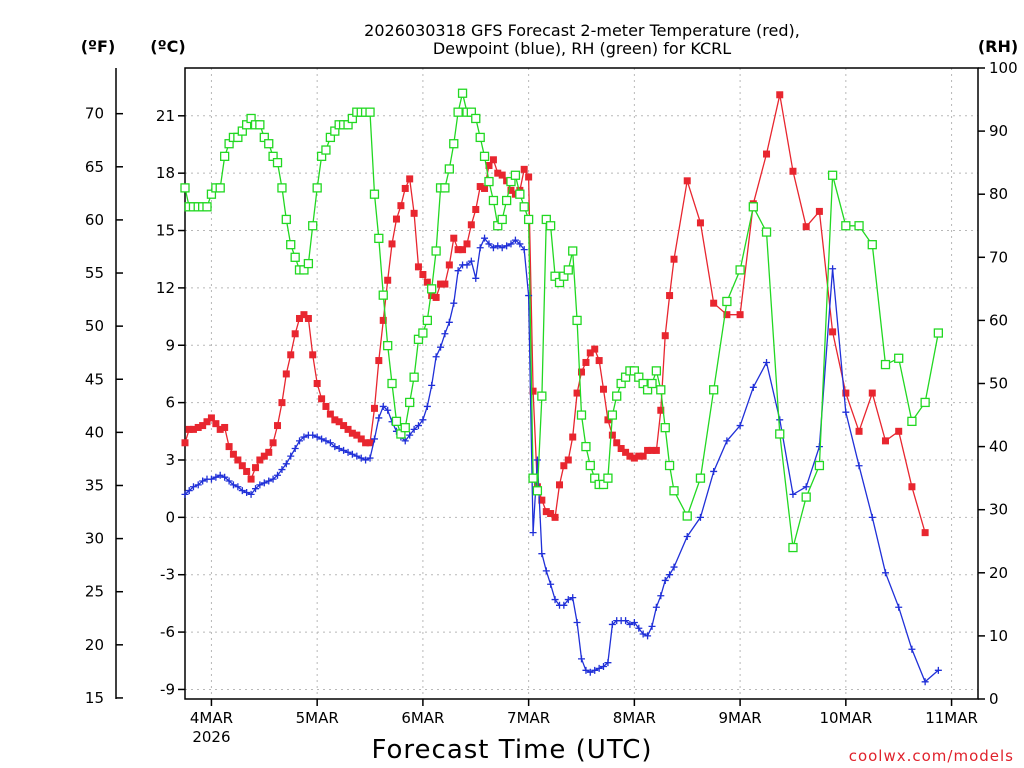 This screenshot has width=1024, height=768. I want to click on celsius-tick-label: 9, so click(170, 345).